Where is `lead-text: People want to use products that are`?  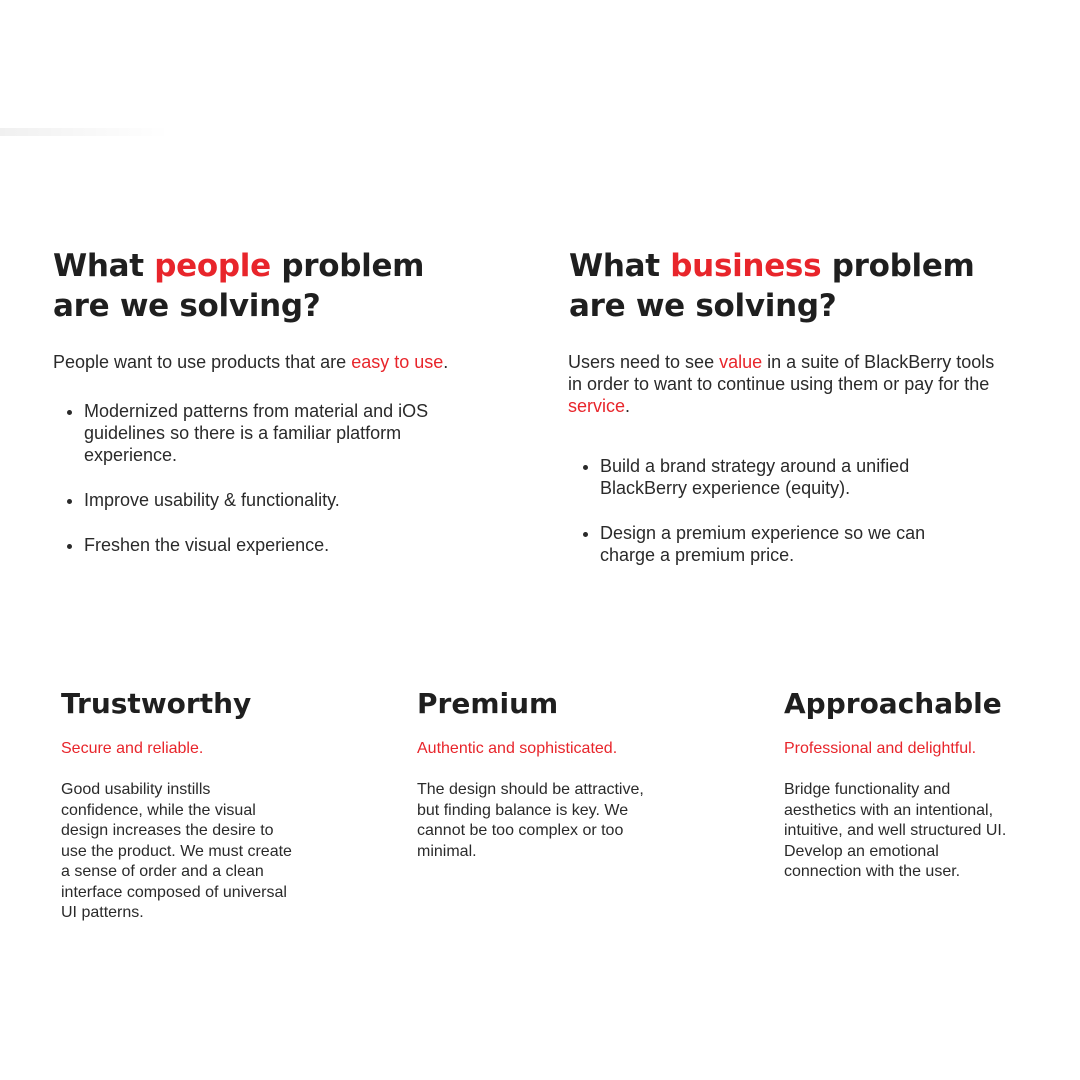 lead-text: People want to use products that are is located at coordinates (202, 362).